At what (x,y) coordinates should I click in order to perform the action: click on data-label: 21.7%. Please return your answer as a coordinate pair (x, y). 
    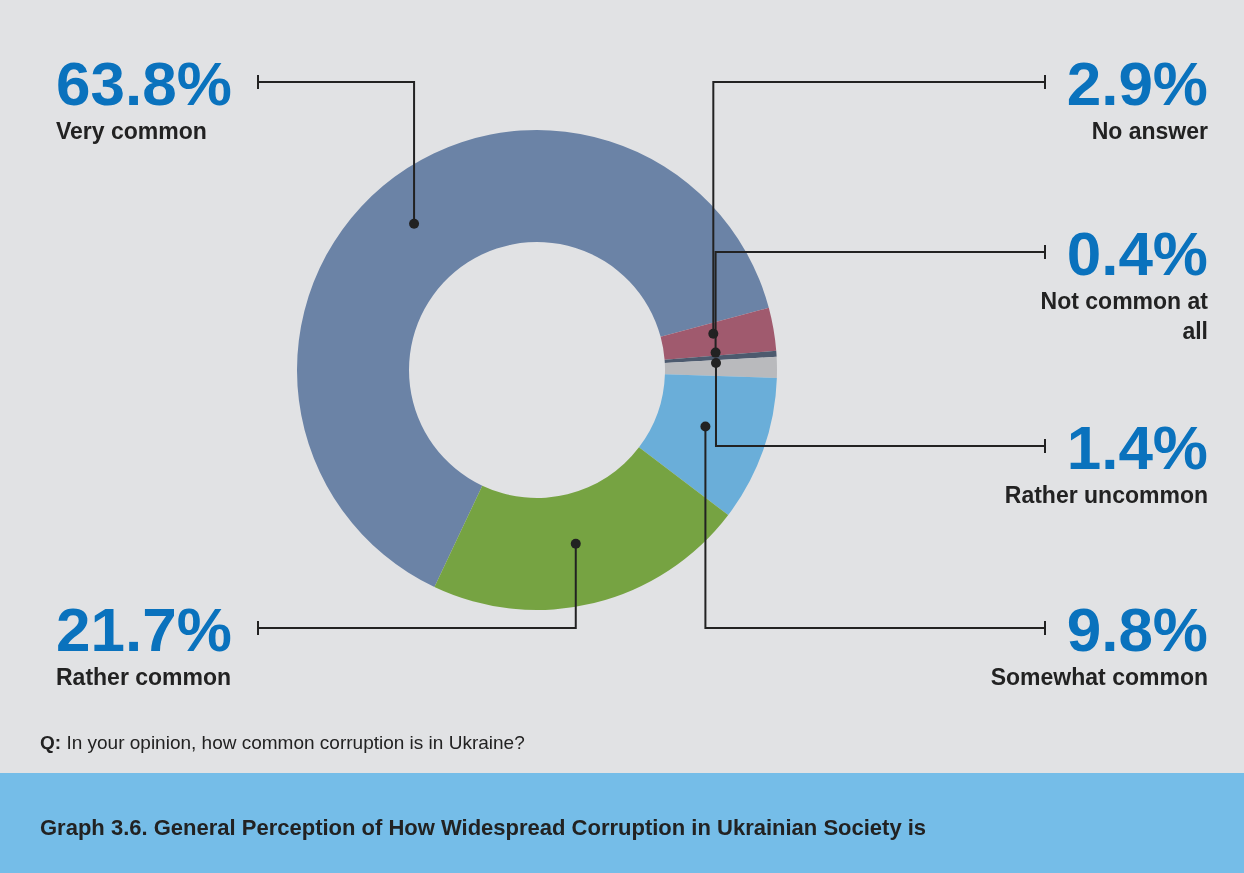
    Looking at the image, I should click on (144, 629).